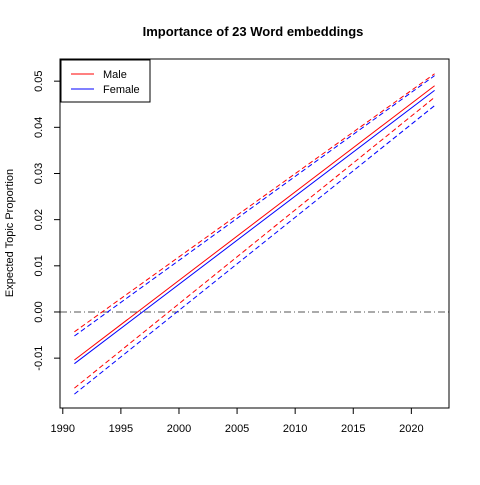 The width and height of the screenshot is (480, 485). What do you see at coordinates (121, 429) in the screenshot?
I see `x-tick-label: 1995` at bounding box center [121, 429].